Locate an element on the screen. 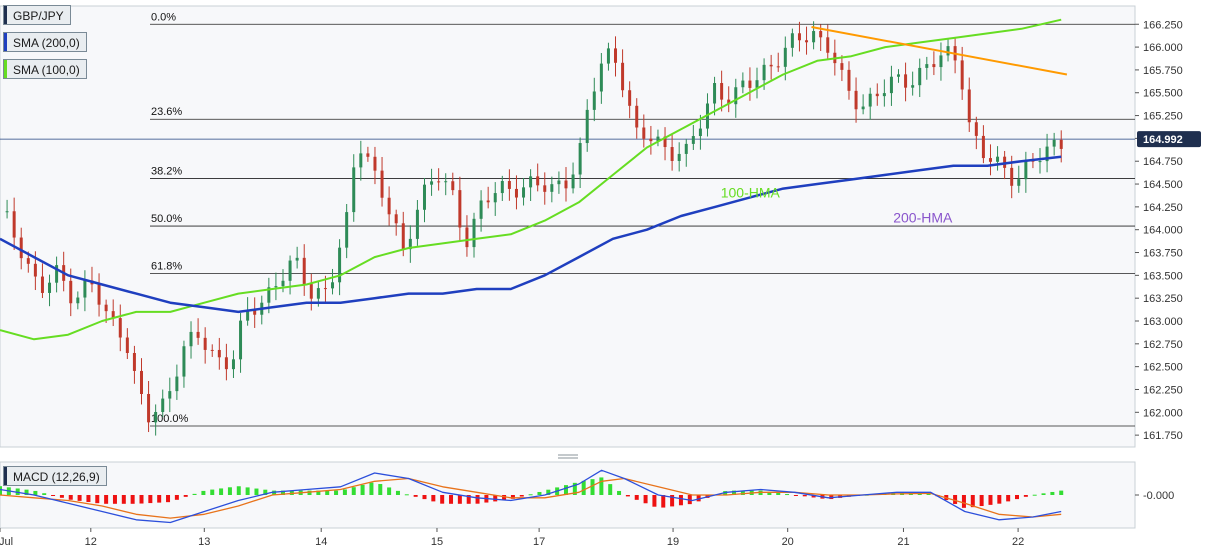 The image size is (1207, 560). fib-label-0: 0.0% is located at coordinates (163, 17).